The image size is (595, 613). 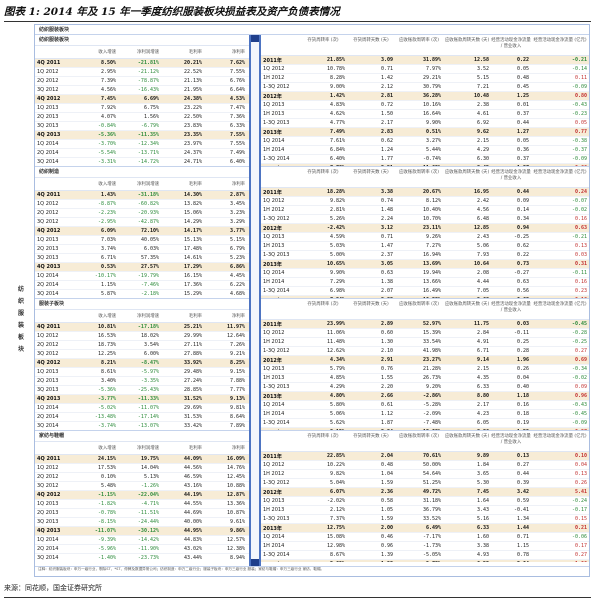 I want to click on value-cell: -11.33%, so click(x=148, y=399).